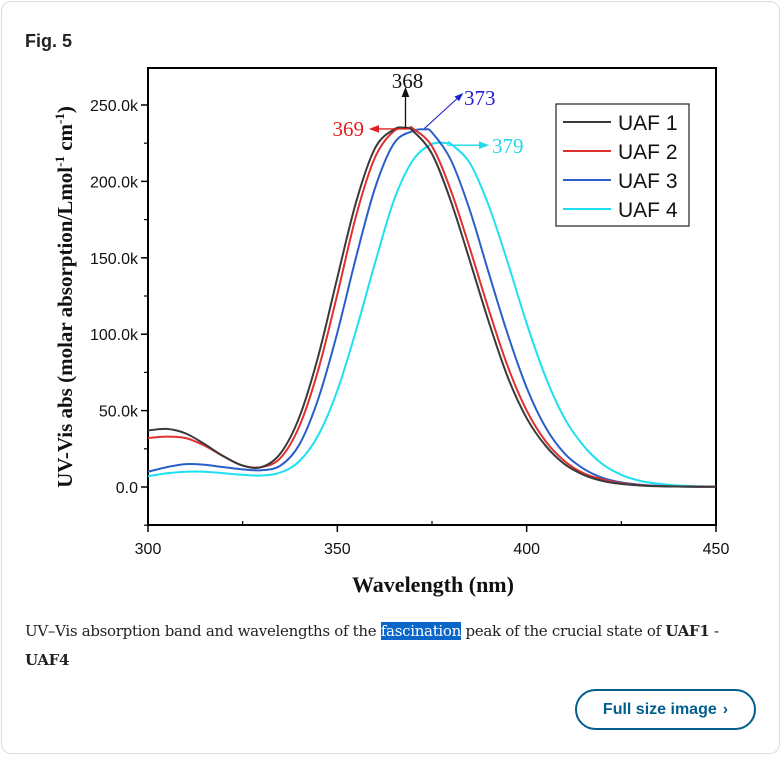 The height and width of the screenshot is (757, 783). What do you see at coordinates (659, 709) in the screenshot?
I see `full-size-image-label: Full size image` at bounding box center [659, 709].